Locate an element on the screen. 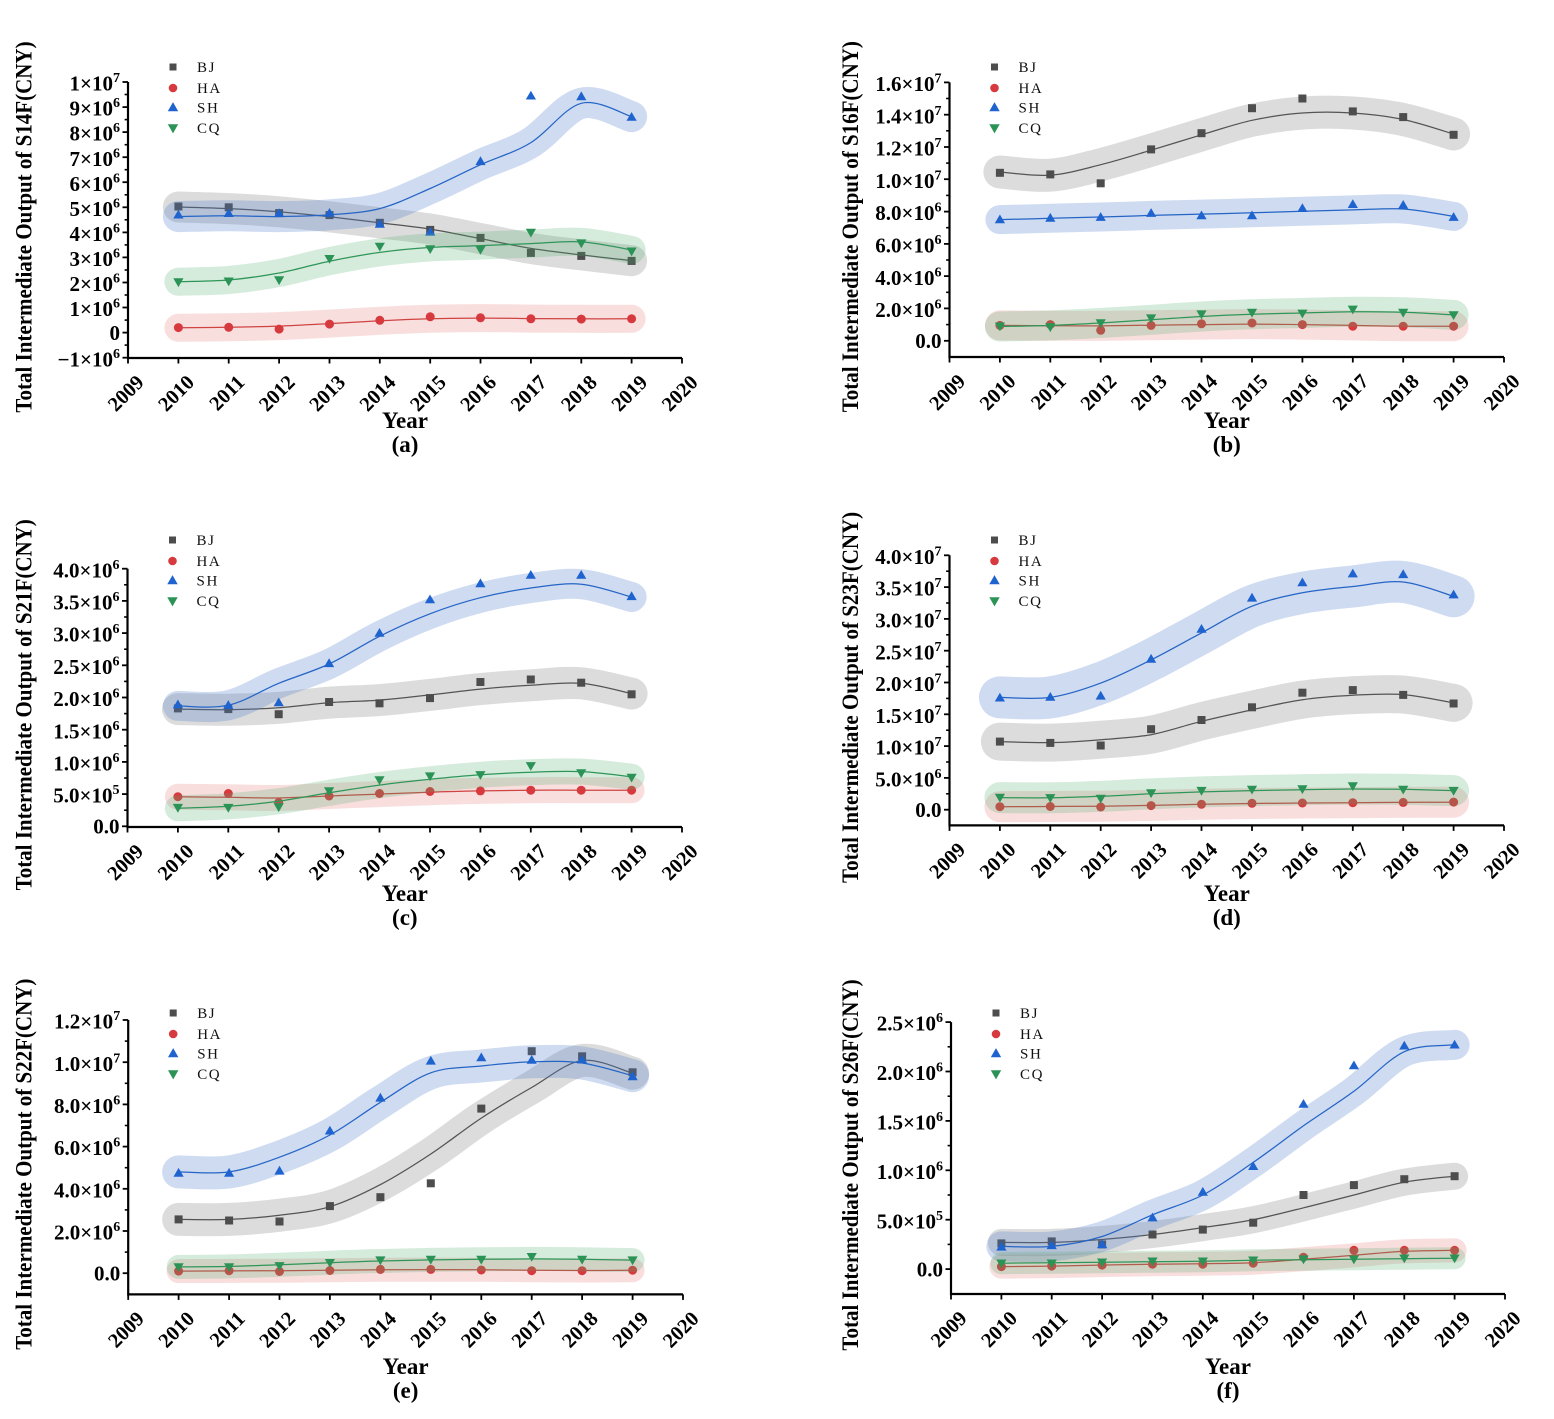  svg-text: 9×10⁶ is located at coordinates (95, 108).